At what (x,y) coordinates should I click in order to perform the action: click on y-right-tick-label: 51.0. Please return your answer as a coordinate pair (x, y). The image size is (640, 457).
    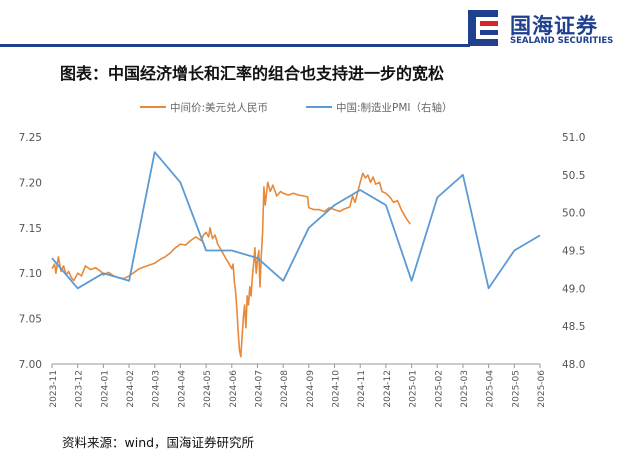
    Looking at the image, I should click on (573, 138).